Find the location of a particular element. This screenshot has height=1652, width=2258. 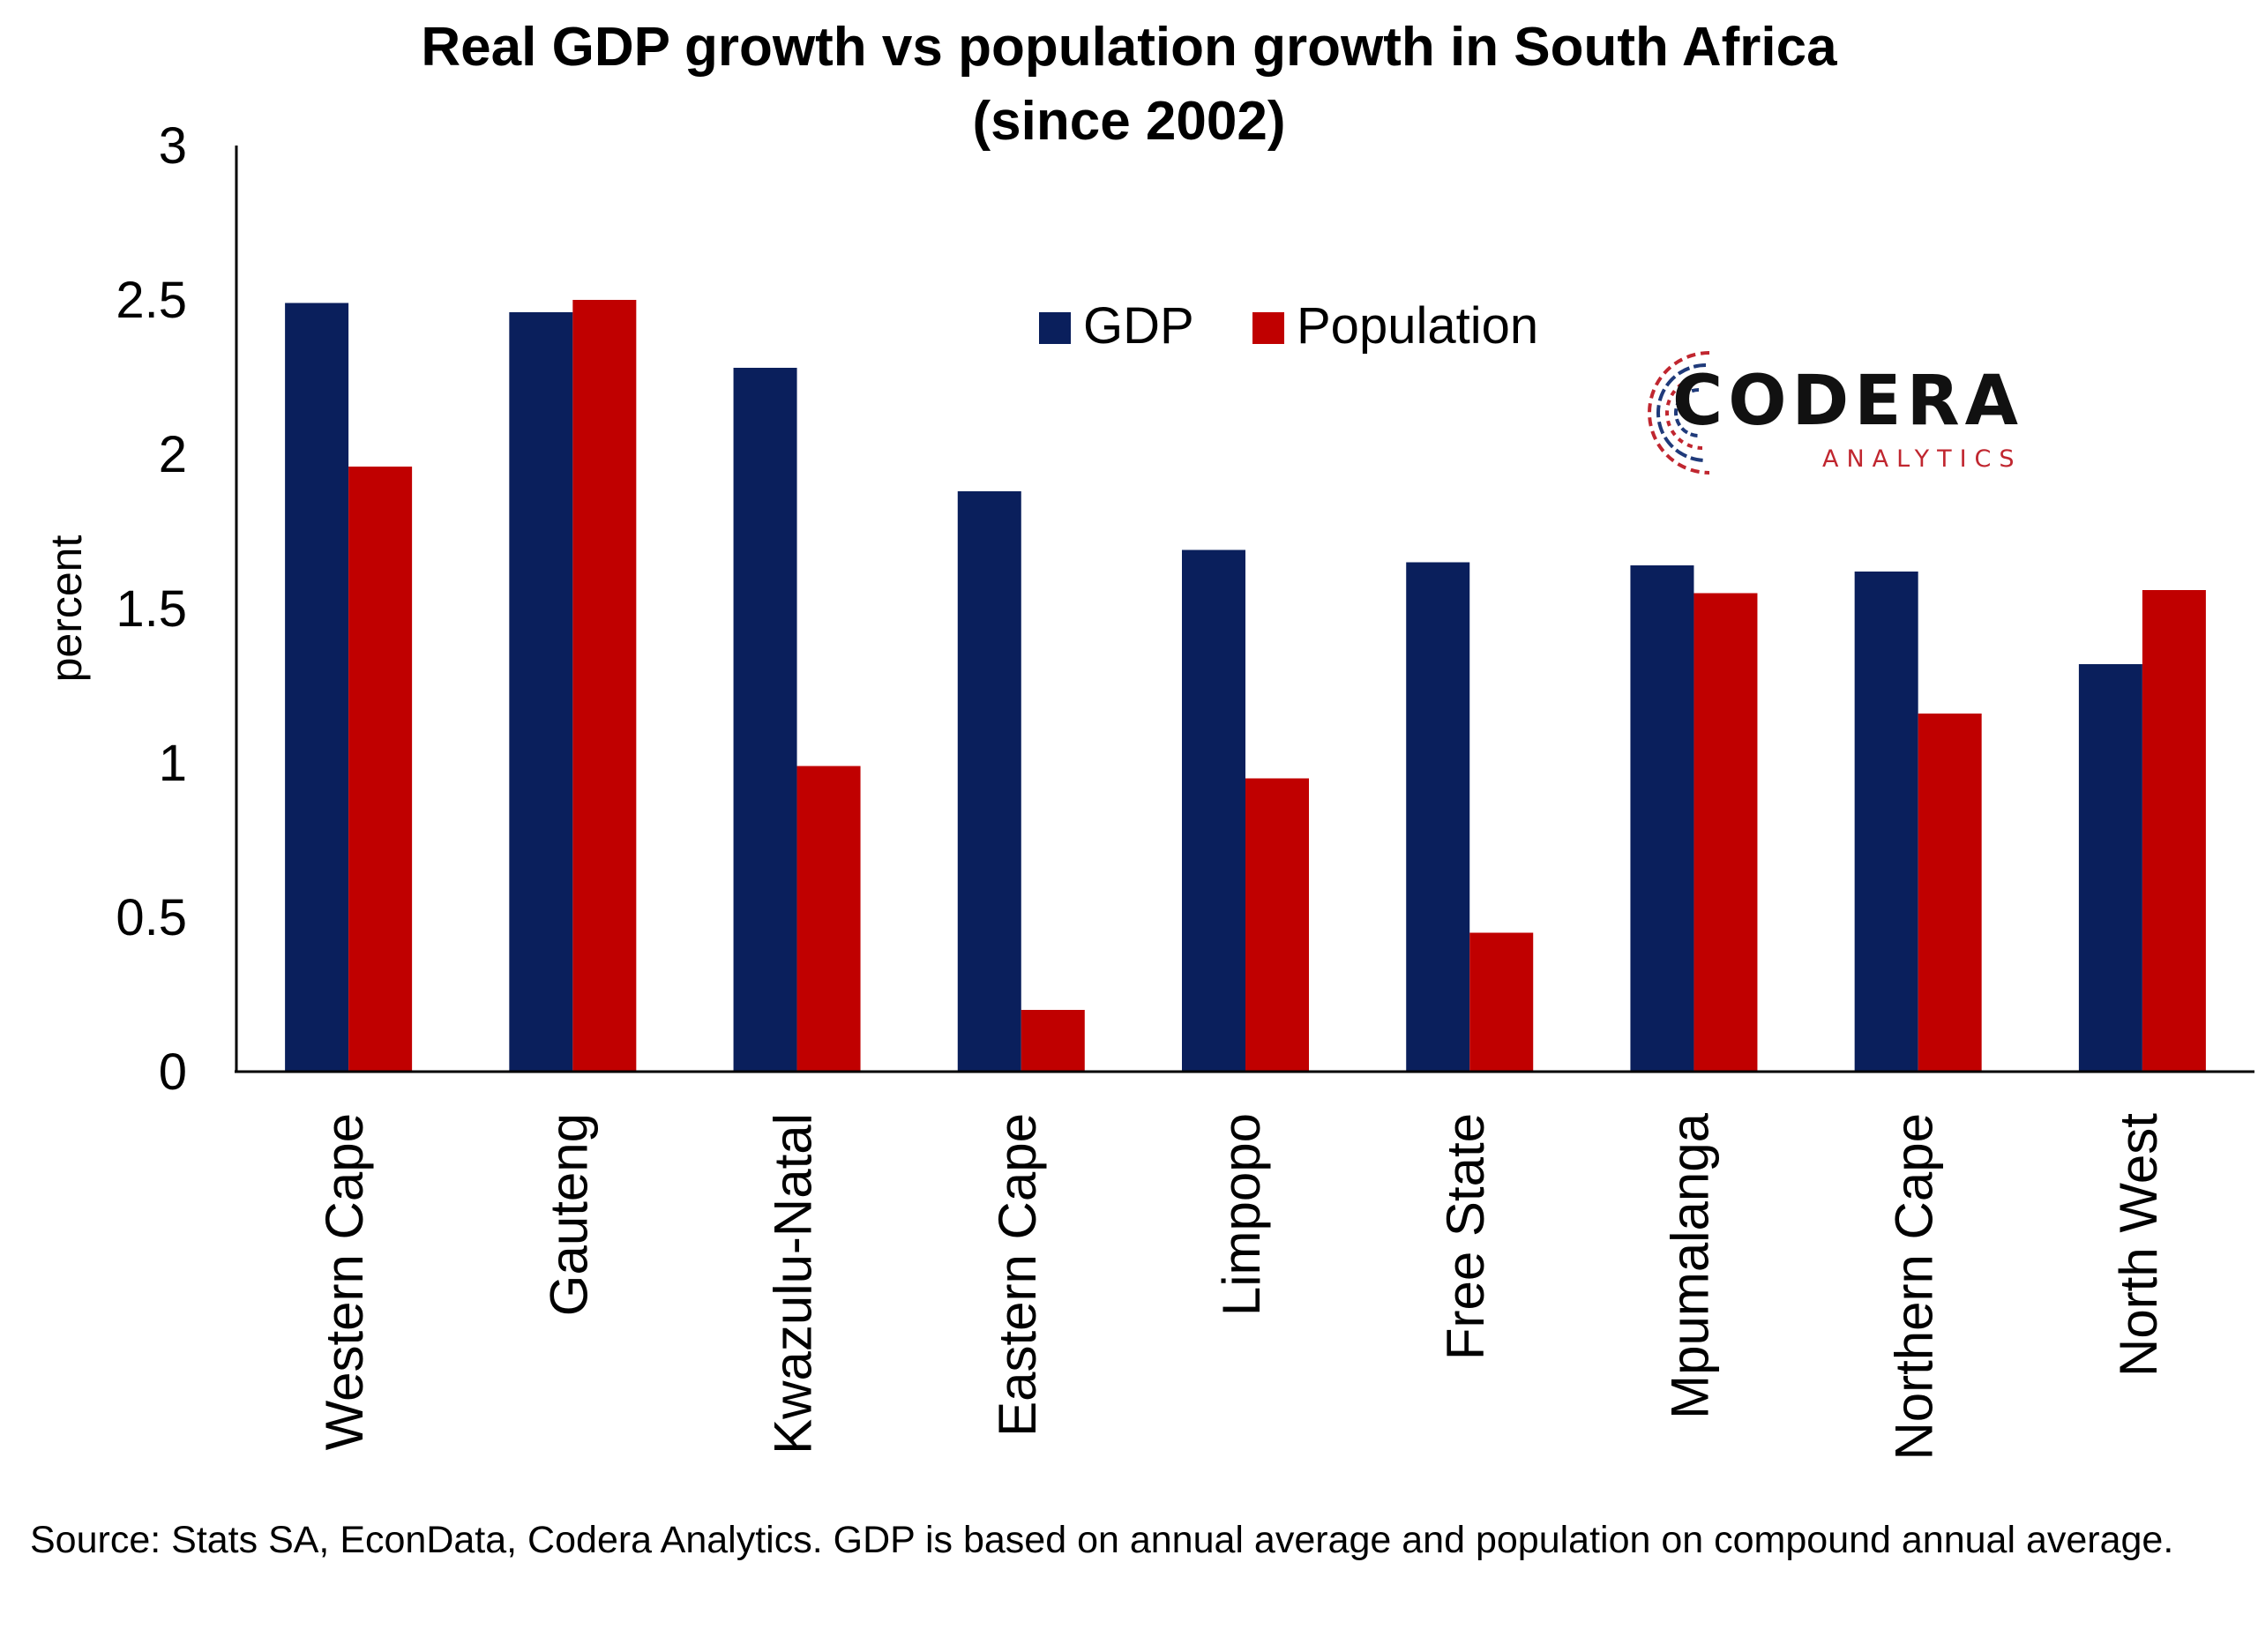

bar-gdp-gauteng is located at coordinates (541, 692).